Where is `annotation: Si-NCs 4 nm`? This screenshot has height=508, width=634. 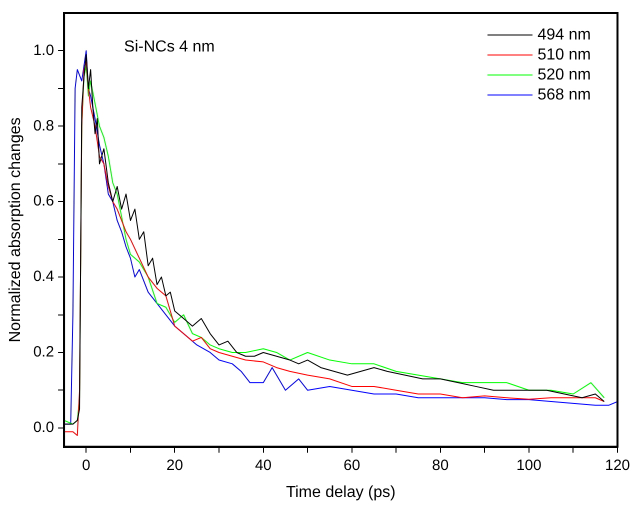 annotation: Si-NCs 4 nm is located at coordinates (169, 47).